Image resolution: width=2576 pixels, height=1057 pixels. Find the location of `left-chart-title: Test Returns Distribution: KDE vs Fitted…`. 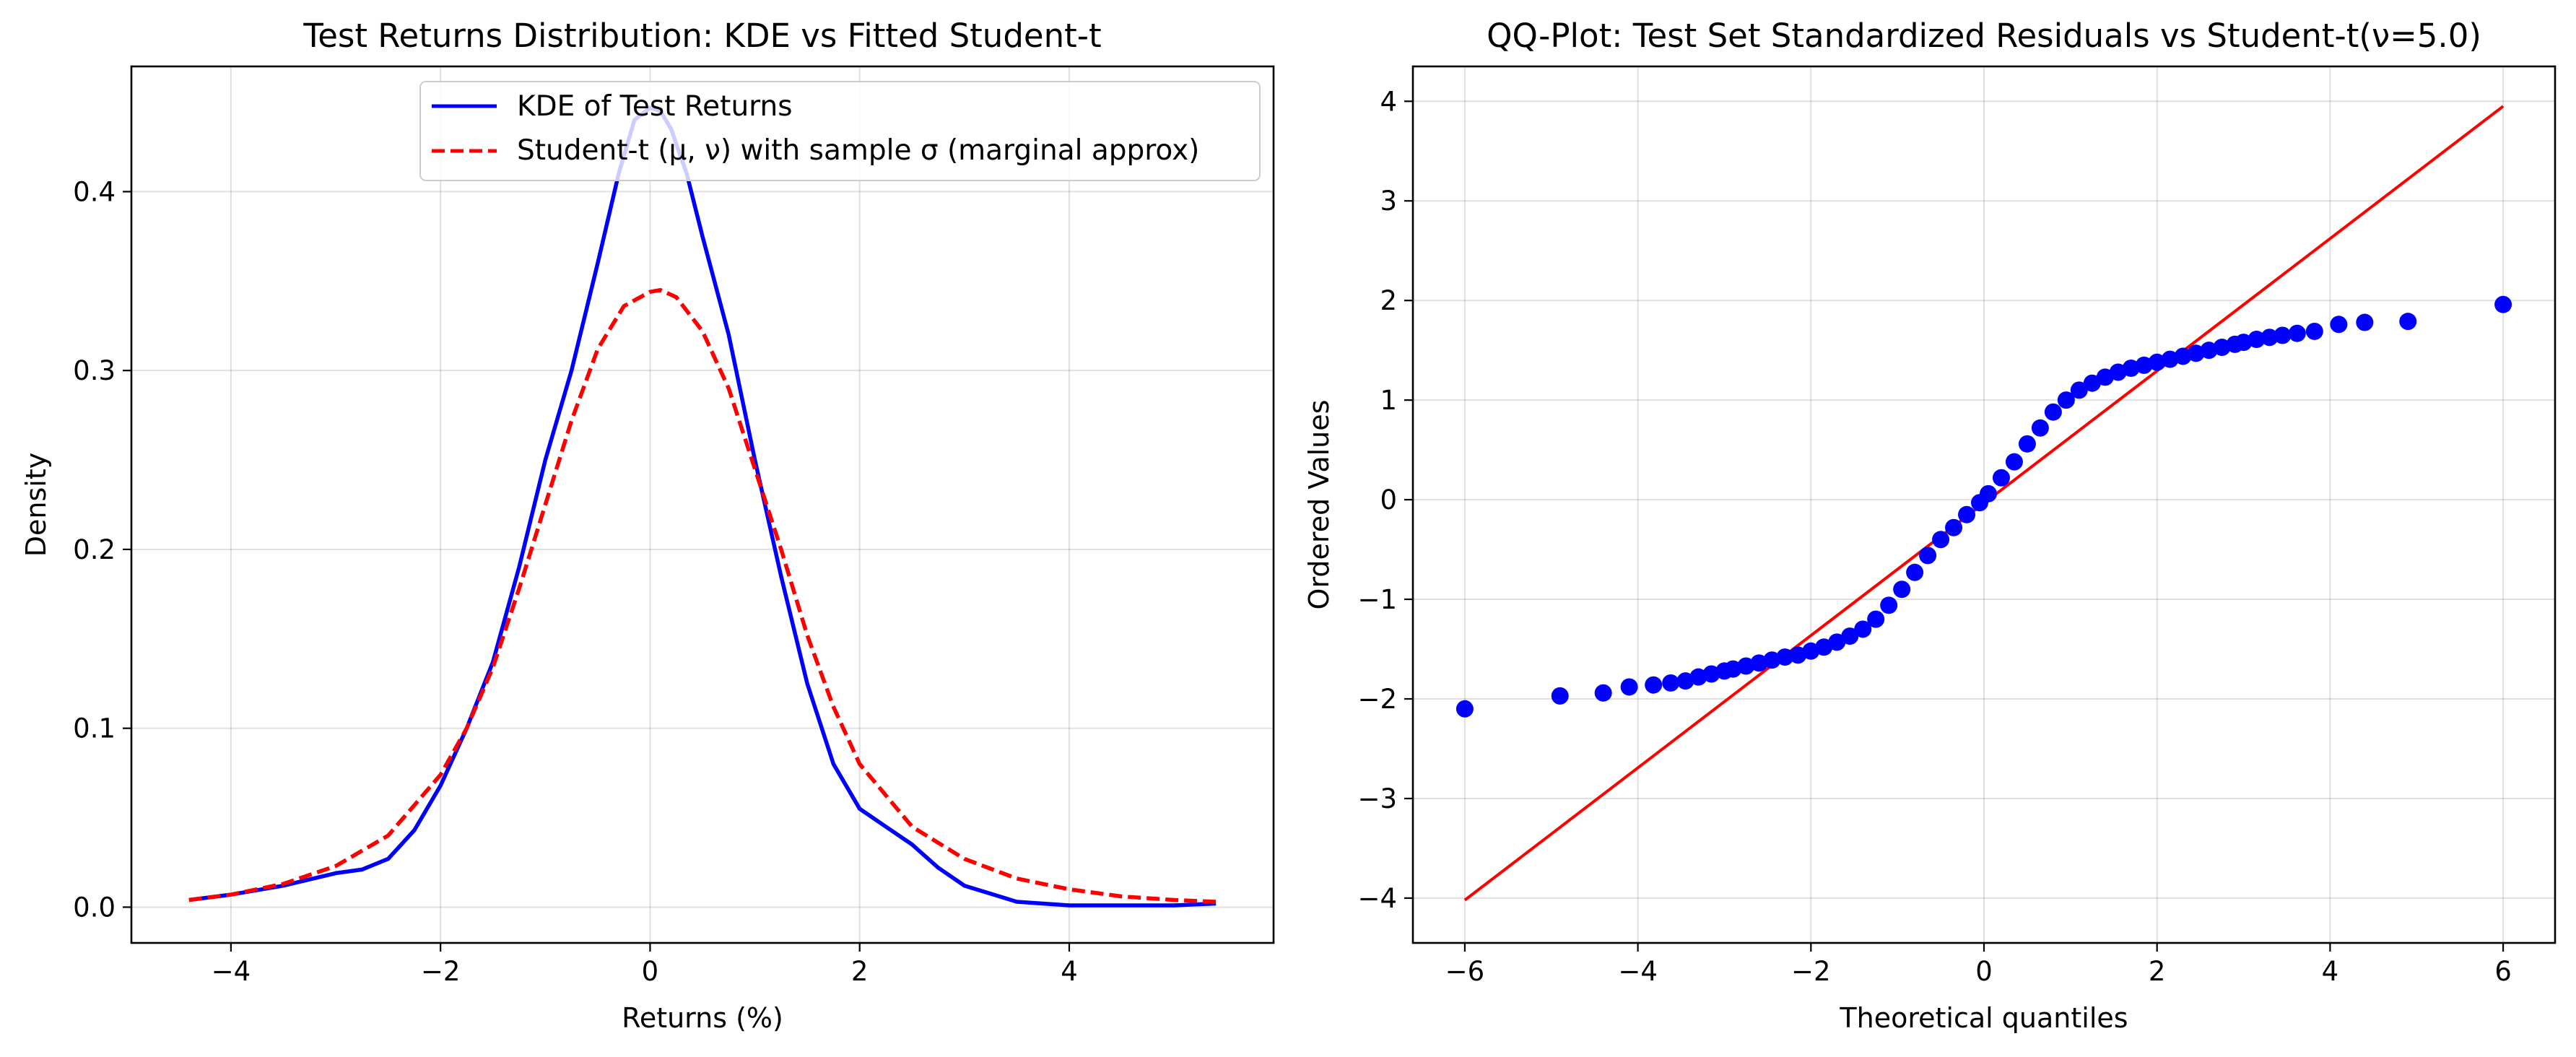

left-chart-title: Test Returns Distribution: KDE vs Fitted… is located at coordinates (702, 36).